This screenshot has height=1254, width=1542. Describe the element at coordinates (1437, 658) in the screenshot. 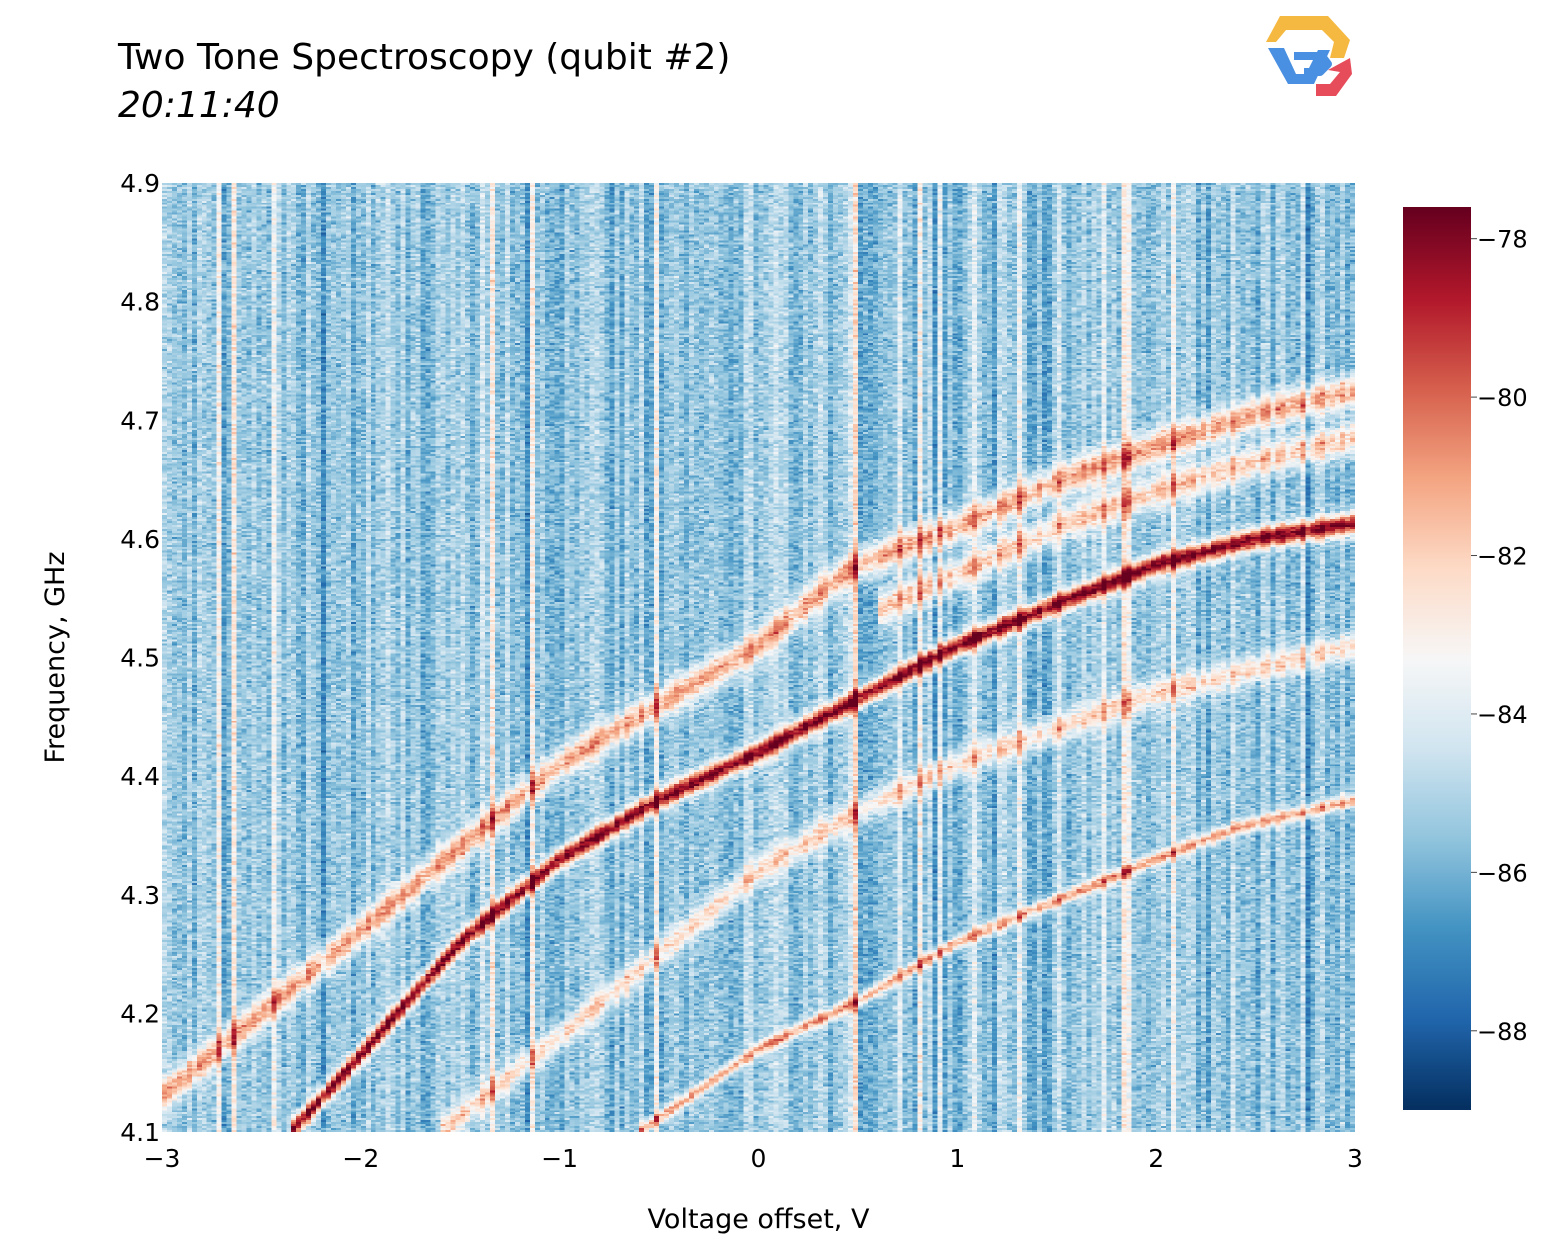

I see `colorbar` at that location.